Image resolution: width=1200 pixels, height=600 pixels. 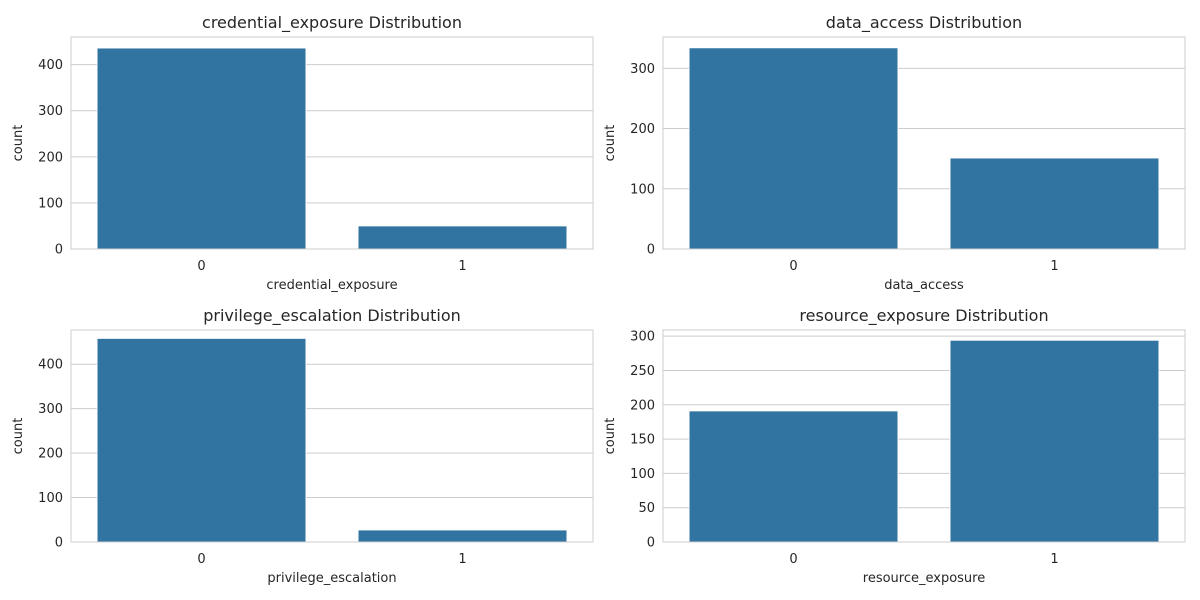 I want to click on x-axis-label: credential_exposure, so click(x=331, y=285).